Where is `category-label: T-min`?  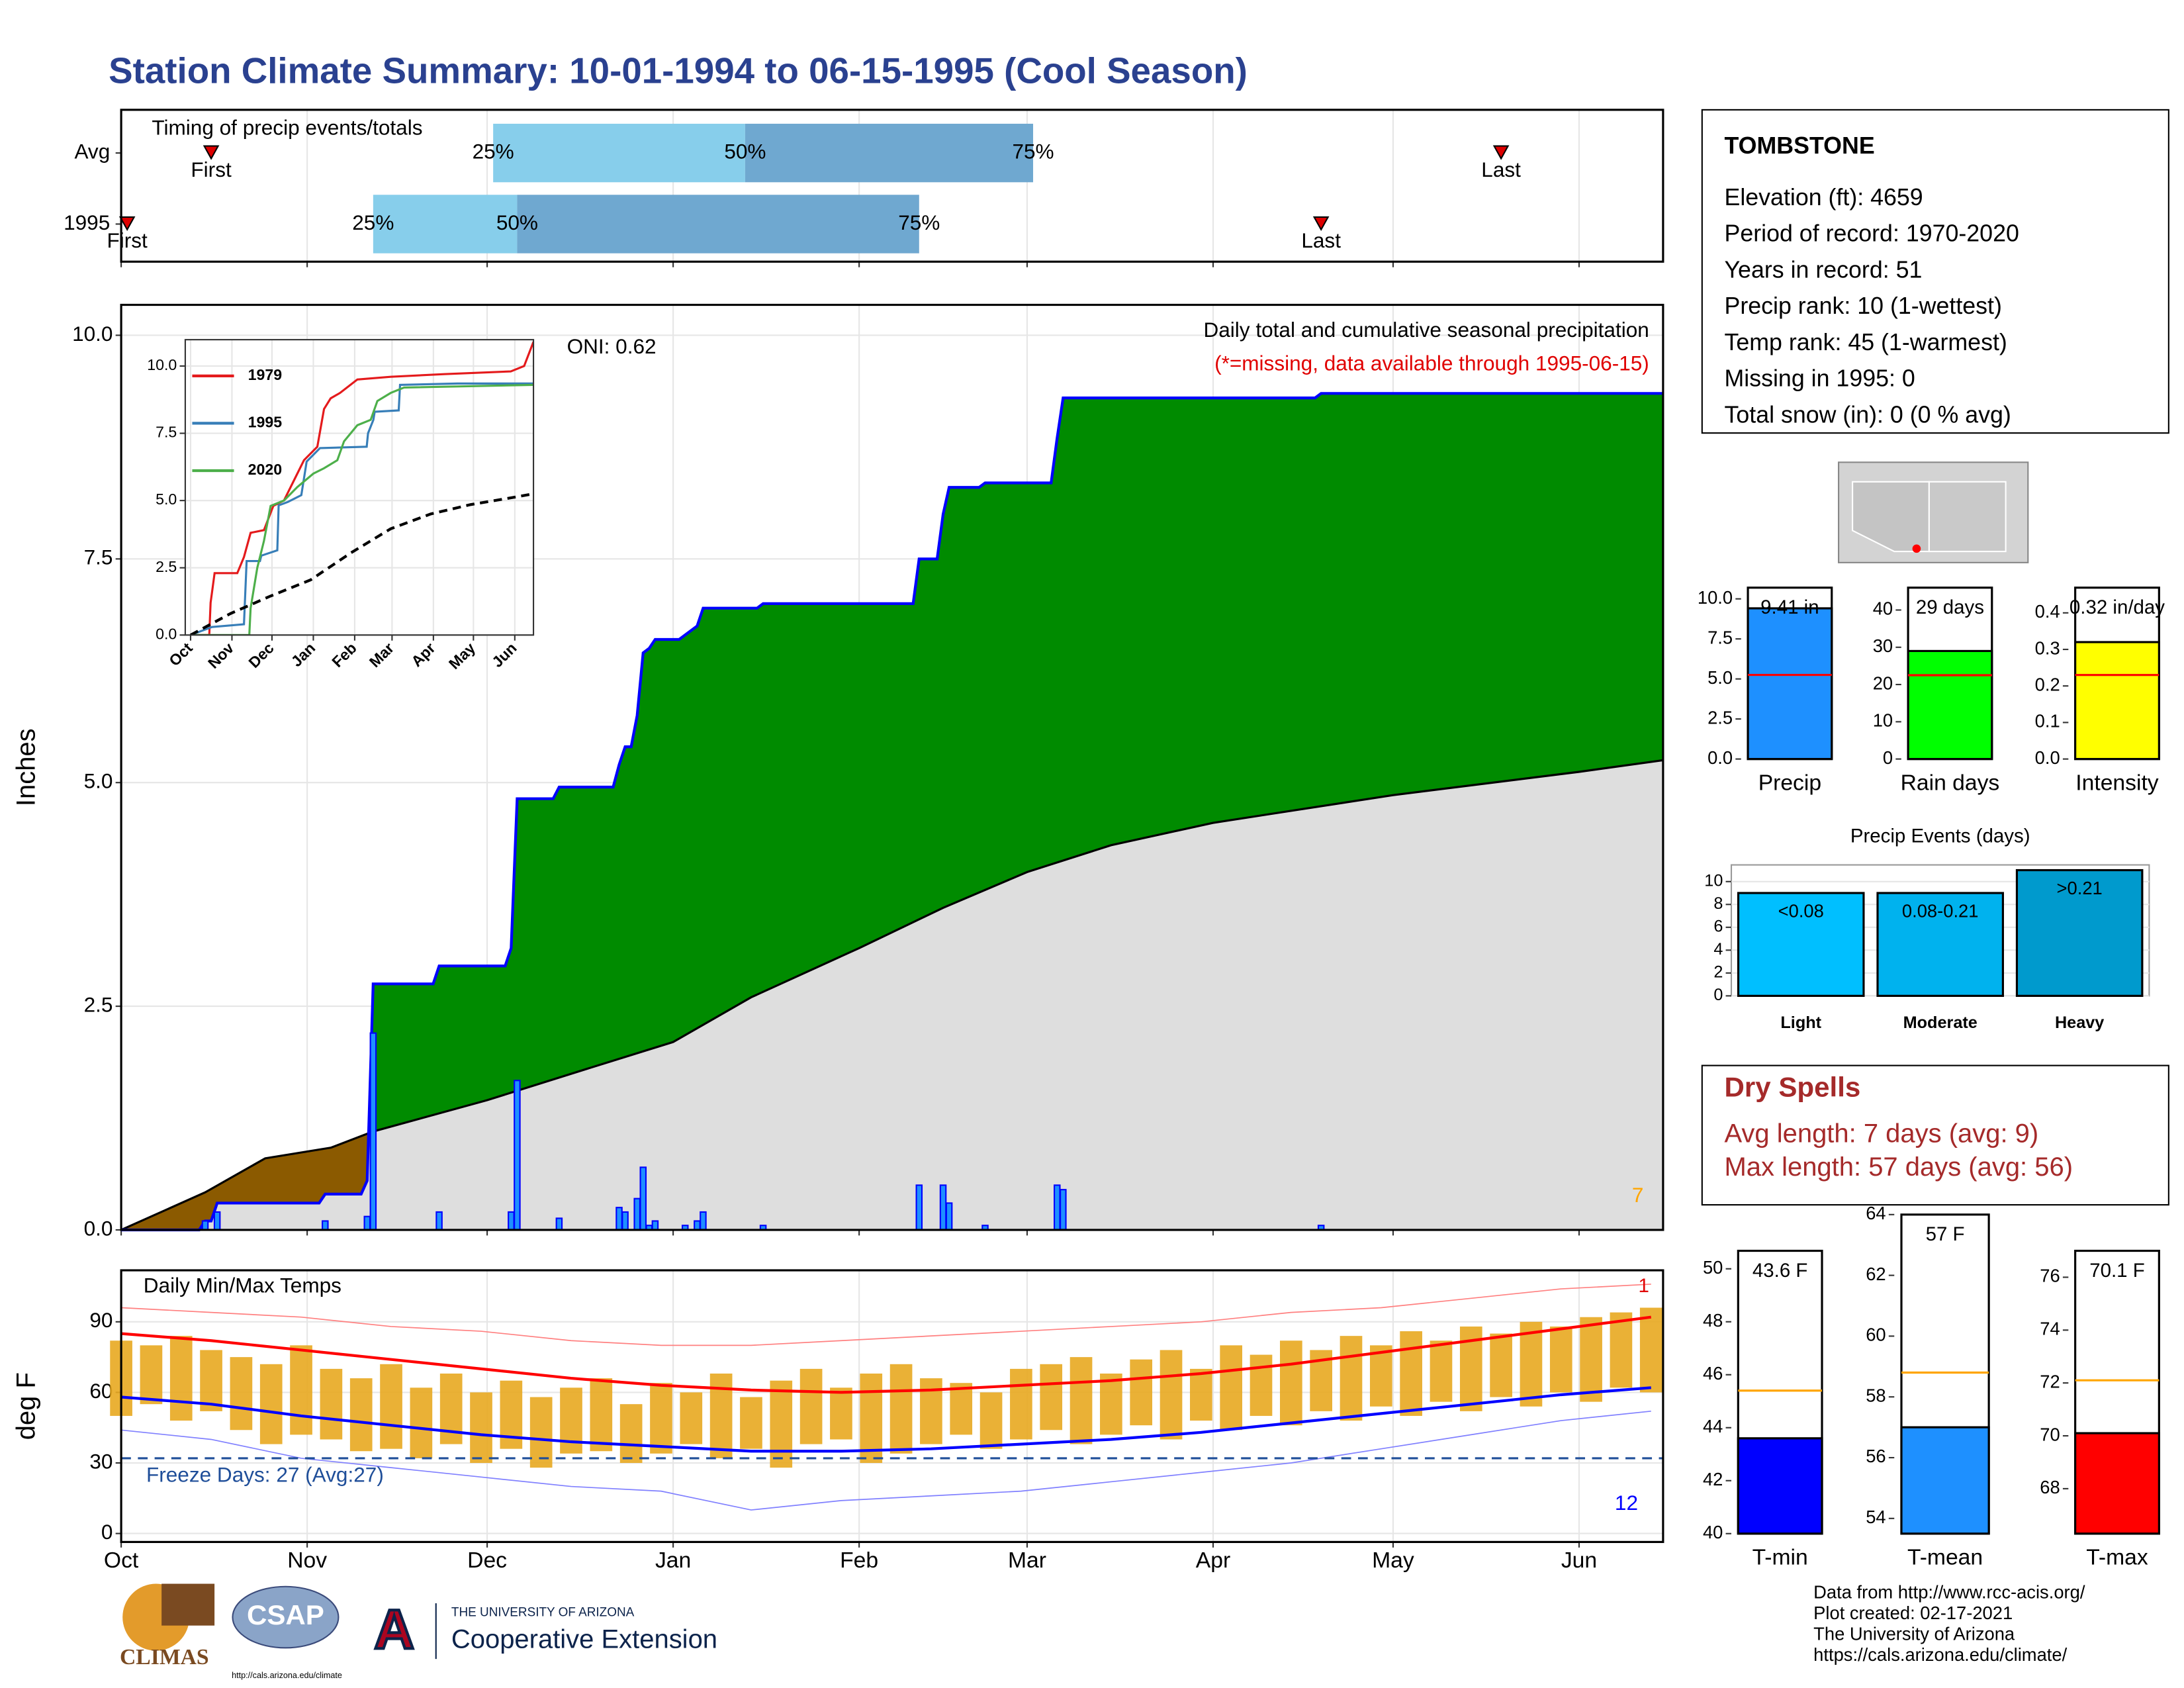
category-label: T-min is located at coordinates (1780, 1558).